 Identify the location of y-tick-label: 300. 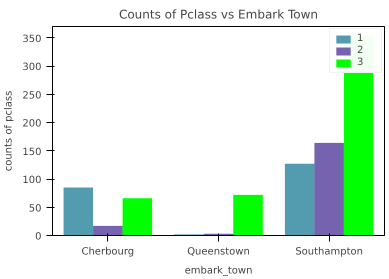
(32, 68).